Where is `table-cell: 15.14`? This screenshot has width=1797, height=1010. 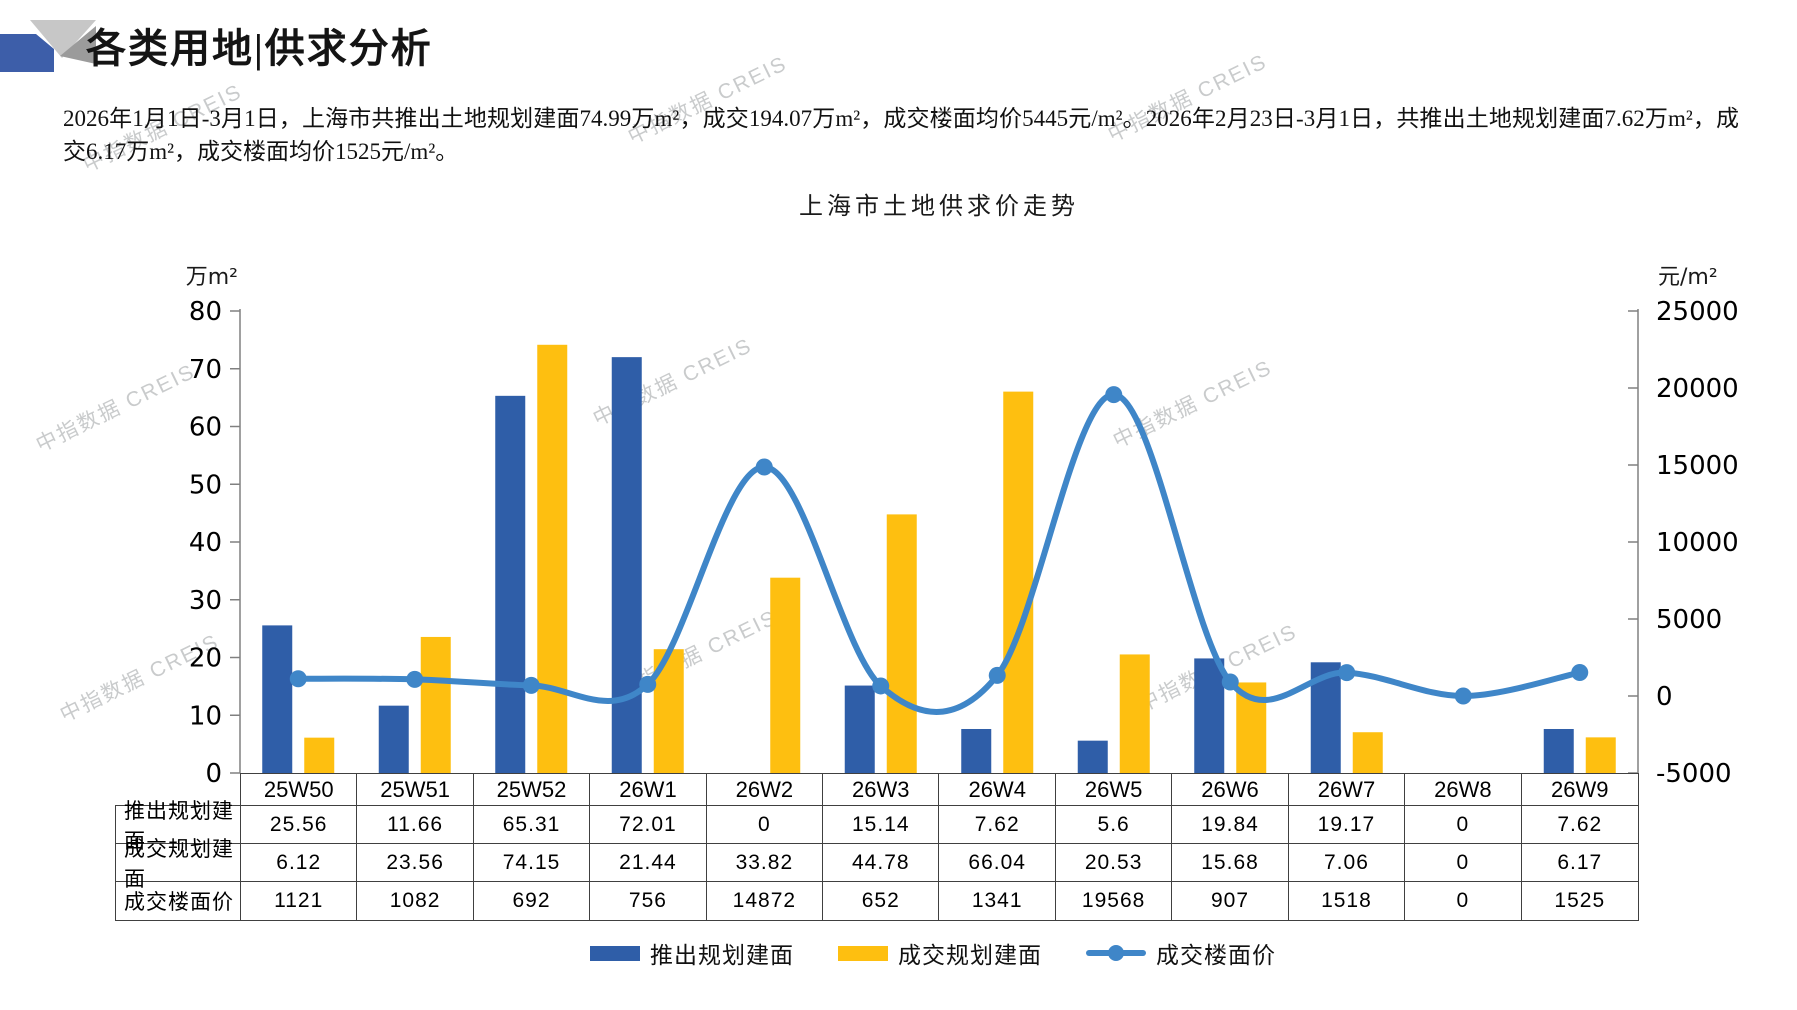 table-cell: 15.14 is located at coordinates (881, 825).